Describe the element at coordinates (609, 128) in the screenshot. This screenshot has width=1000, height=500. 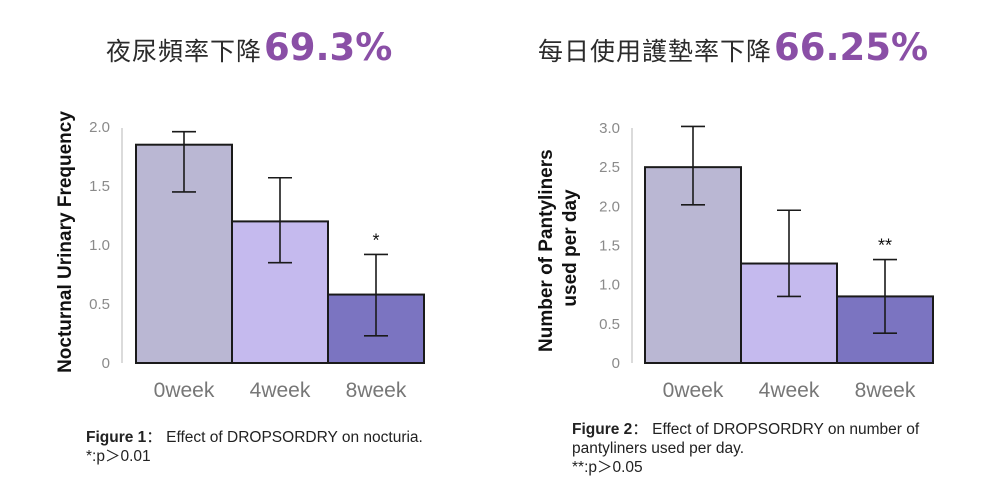
I see `y-tick-label: 3.0` at that location.